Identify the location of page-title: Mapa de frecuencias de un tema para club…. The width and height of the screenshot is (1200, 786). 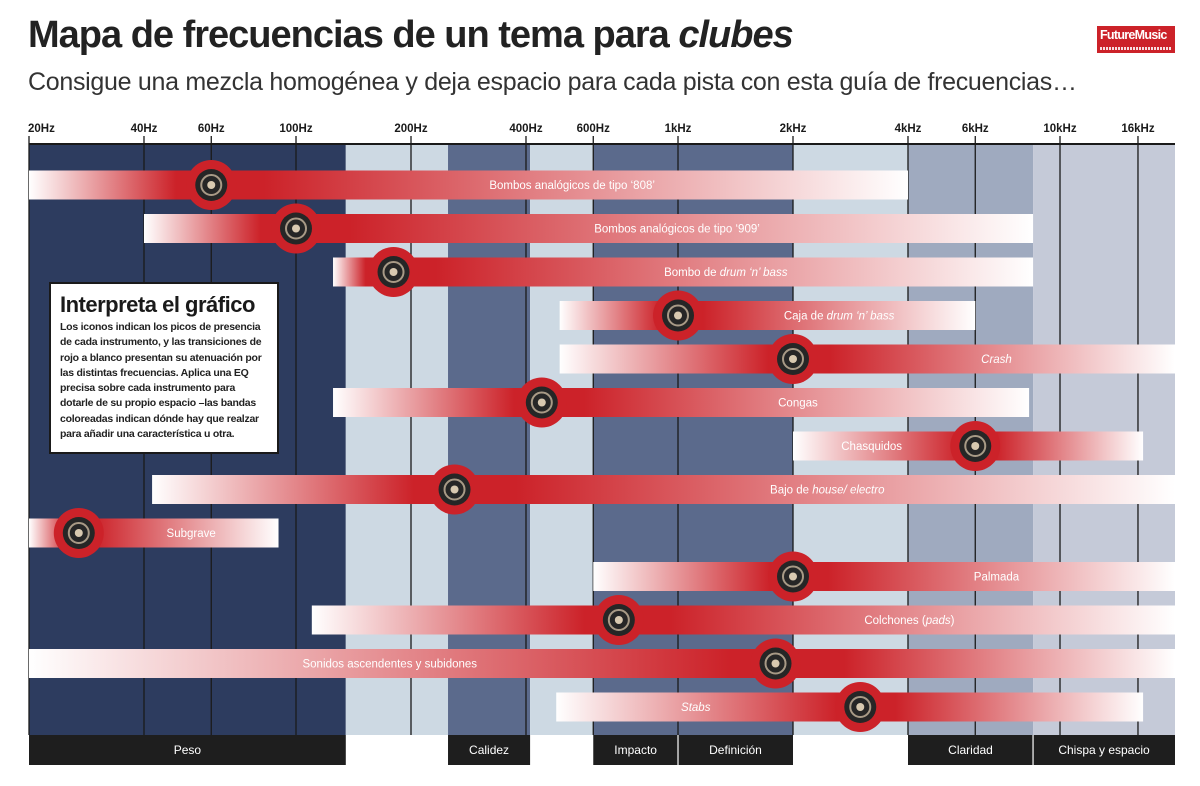
(411, 35).